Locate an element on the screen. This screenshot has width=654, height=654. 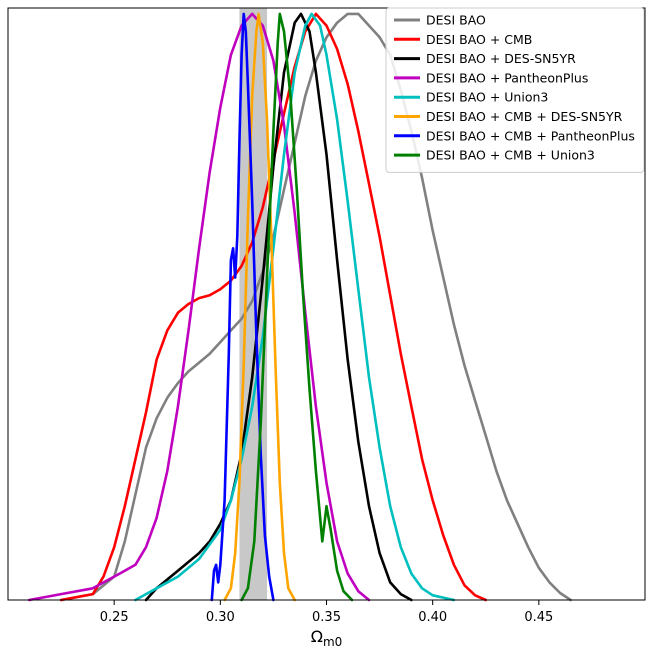
legend-box is located at coordinates (515, 90).